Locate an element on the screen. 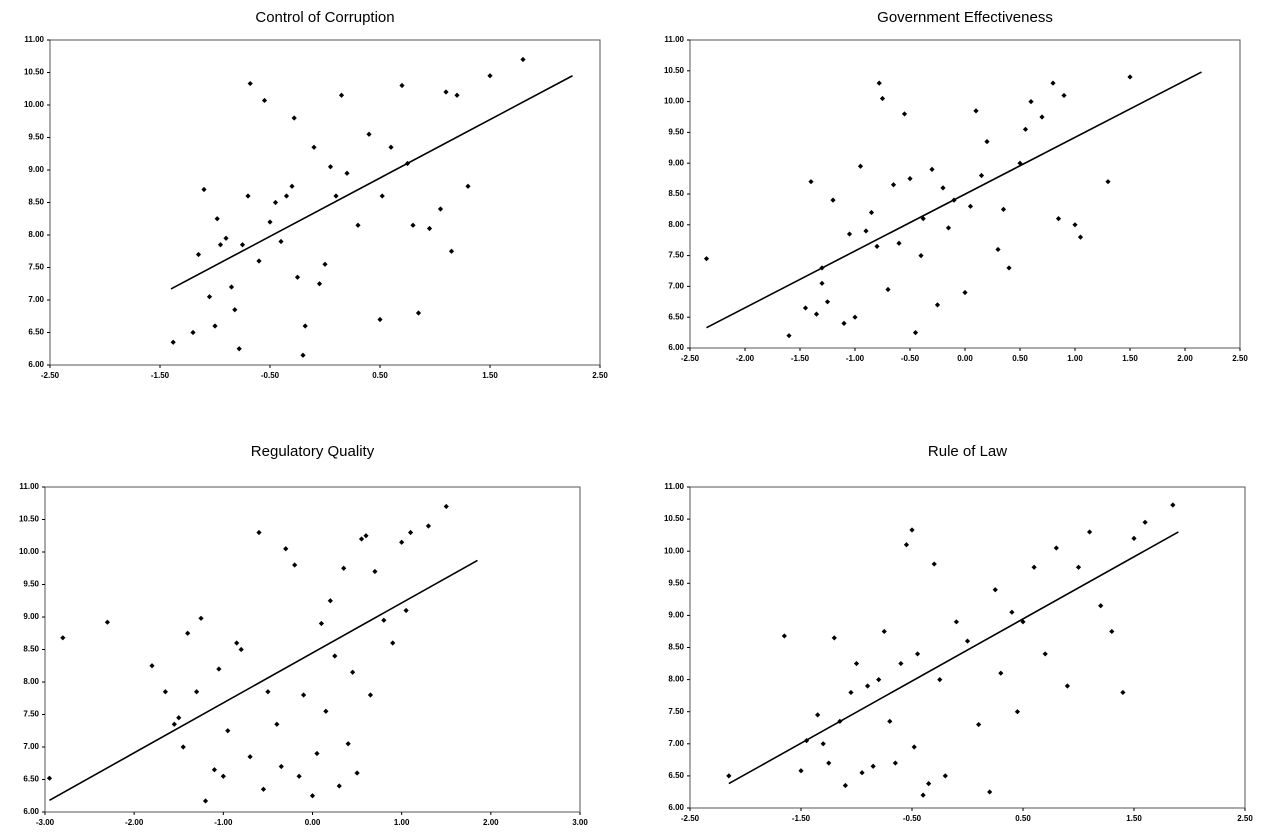 The height and width of the screenshot is (836, 1264). chart-title: Government Effectiveness is located at coordinates (965, 17).